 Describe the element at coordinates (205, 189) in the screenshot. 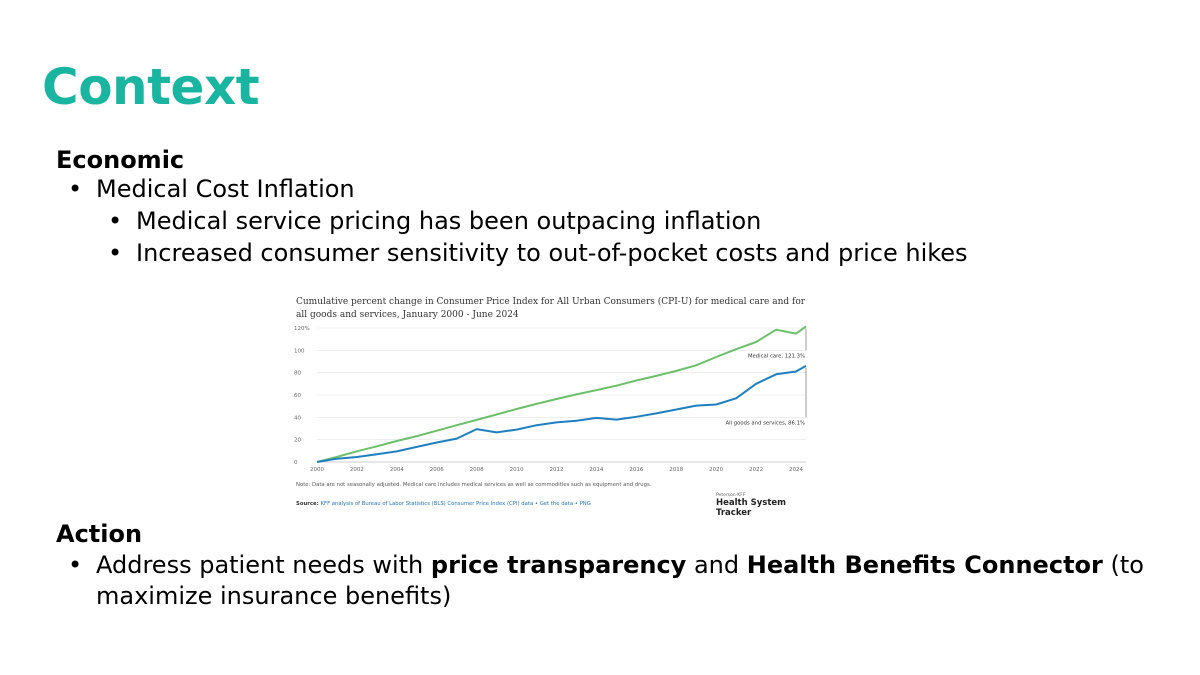

I see `bullet-medical-cost-inflation: Medical Cost Inflation` at that location.